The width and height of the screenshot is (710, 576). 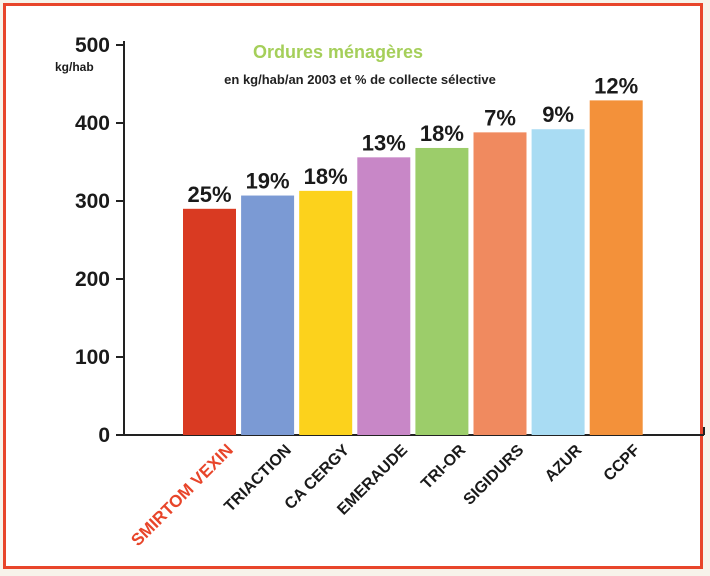 What do you see at coordinates (92, 279) in the screenshot?
I see `y-tick-label: 200` at bounding box center [92, 279].